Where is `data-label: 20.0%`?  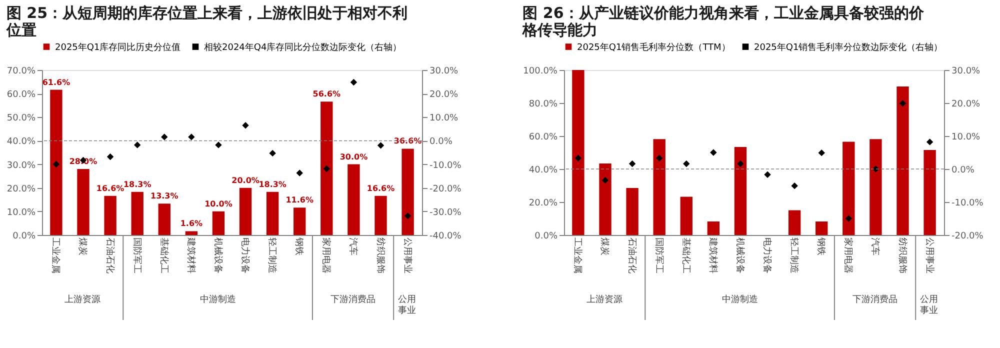 data-label: 20.0% is located at coordinates (246, 180).